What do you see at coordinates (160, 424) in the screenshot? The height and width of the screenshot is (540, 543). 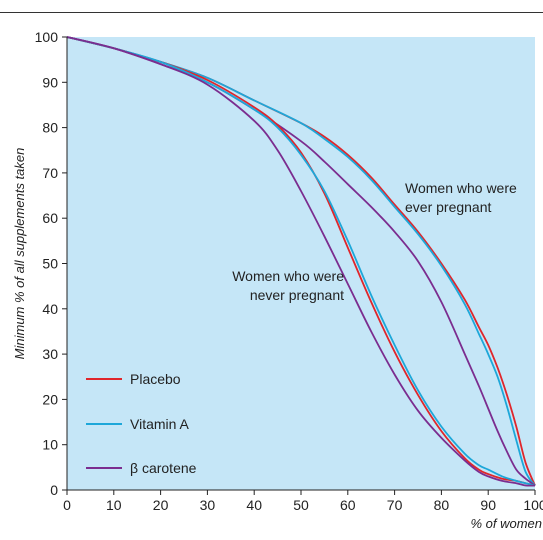 I see `legend-label-vitamin-a: Vitamin A` at bounding box center [160, 424].